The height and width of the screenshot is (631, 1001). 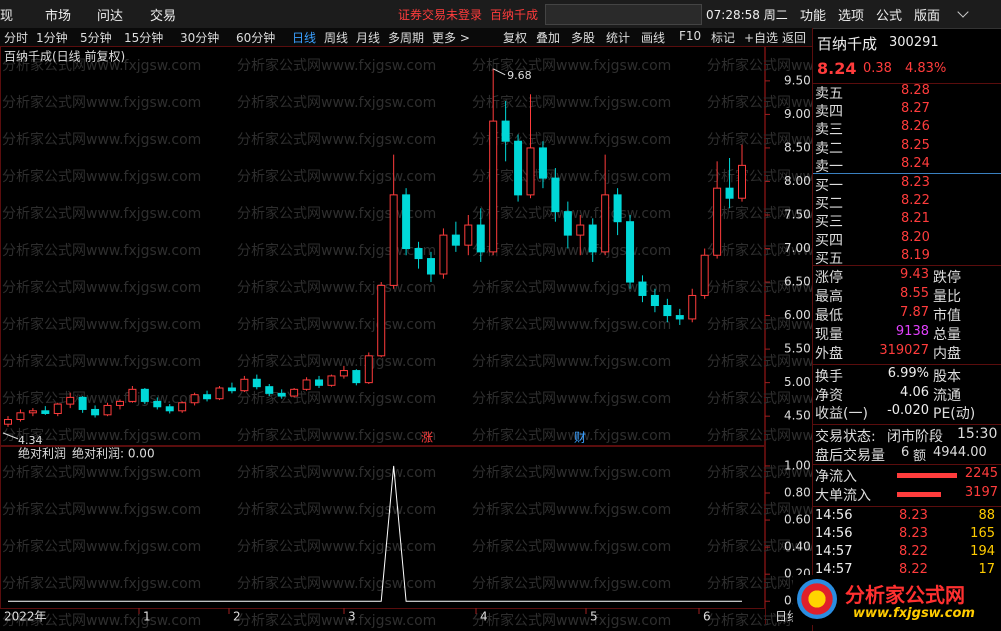 I want to click on action-button: +自选, so click(x=761, y=38).